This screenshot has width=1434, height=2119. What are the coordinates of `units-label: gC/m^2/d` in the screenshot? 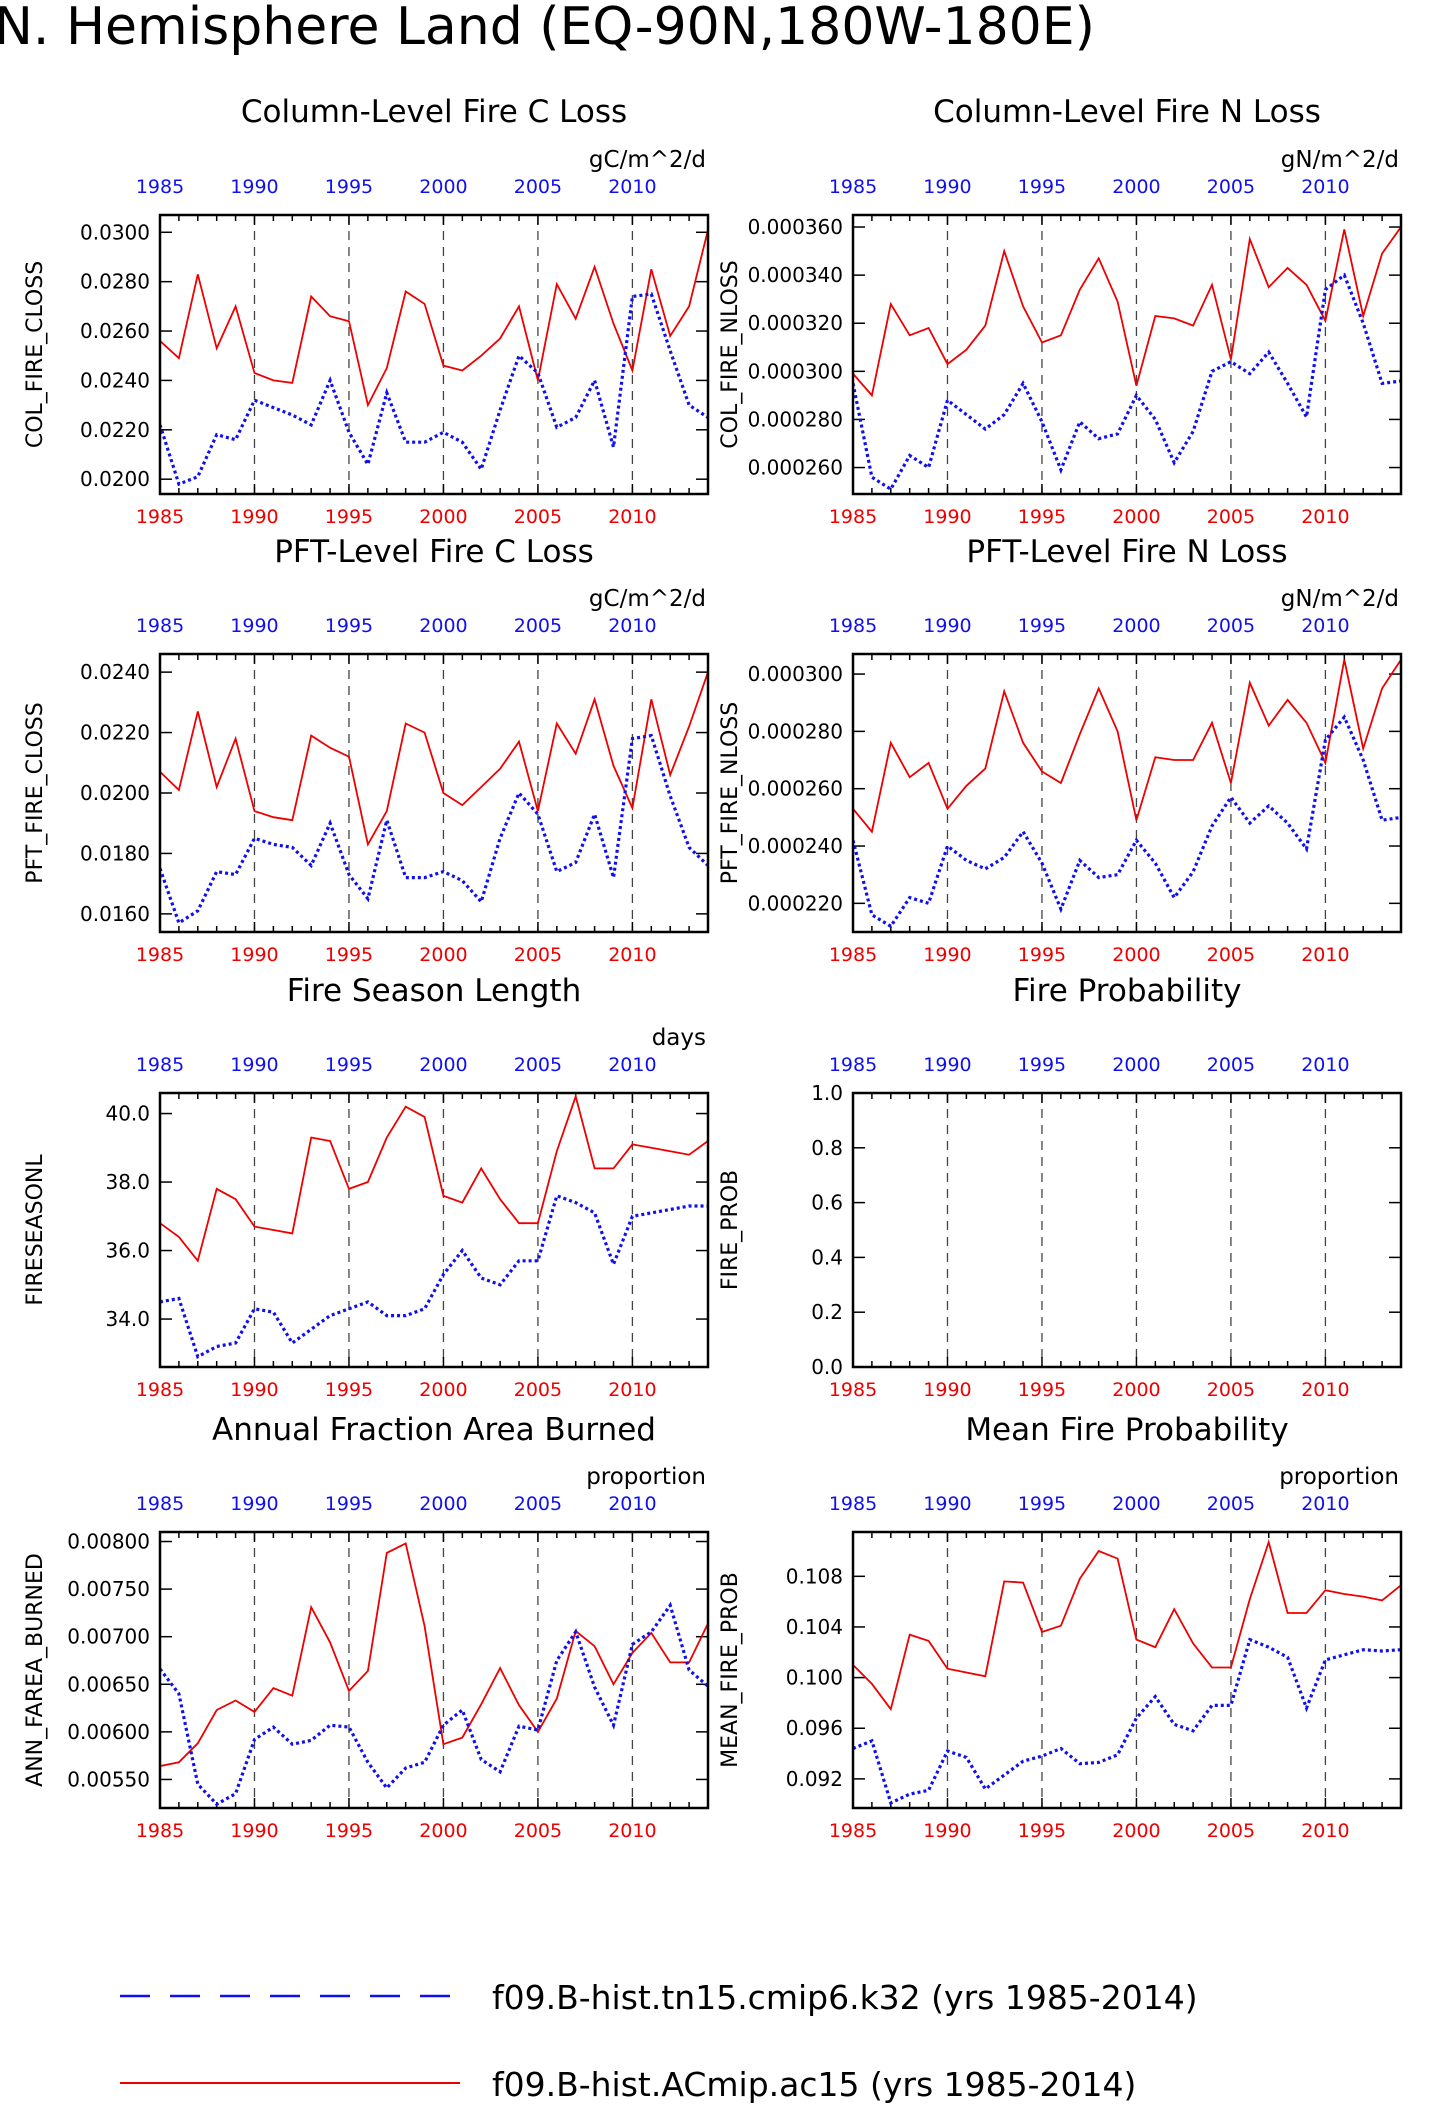 It's located at (647, 599).